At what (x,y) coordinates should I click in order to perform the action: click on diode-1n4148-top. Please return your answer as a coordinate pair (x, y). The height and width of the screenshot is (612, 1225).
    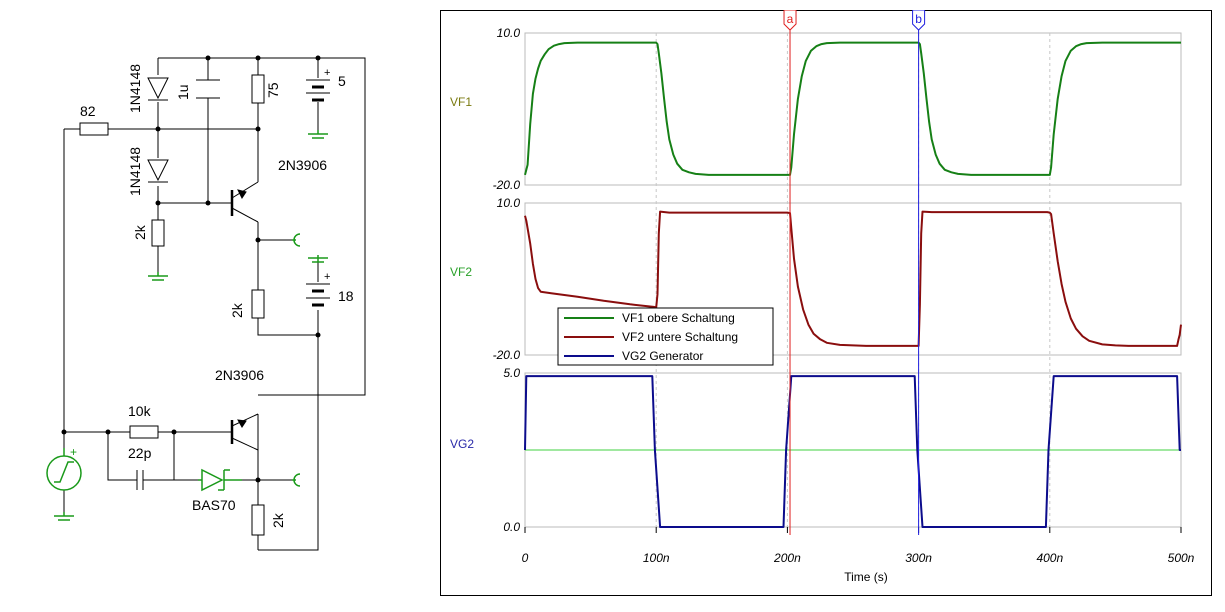
    Looking at the image, I should click on (158, 89).